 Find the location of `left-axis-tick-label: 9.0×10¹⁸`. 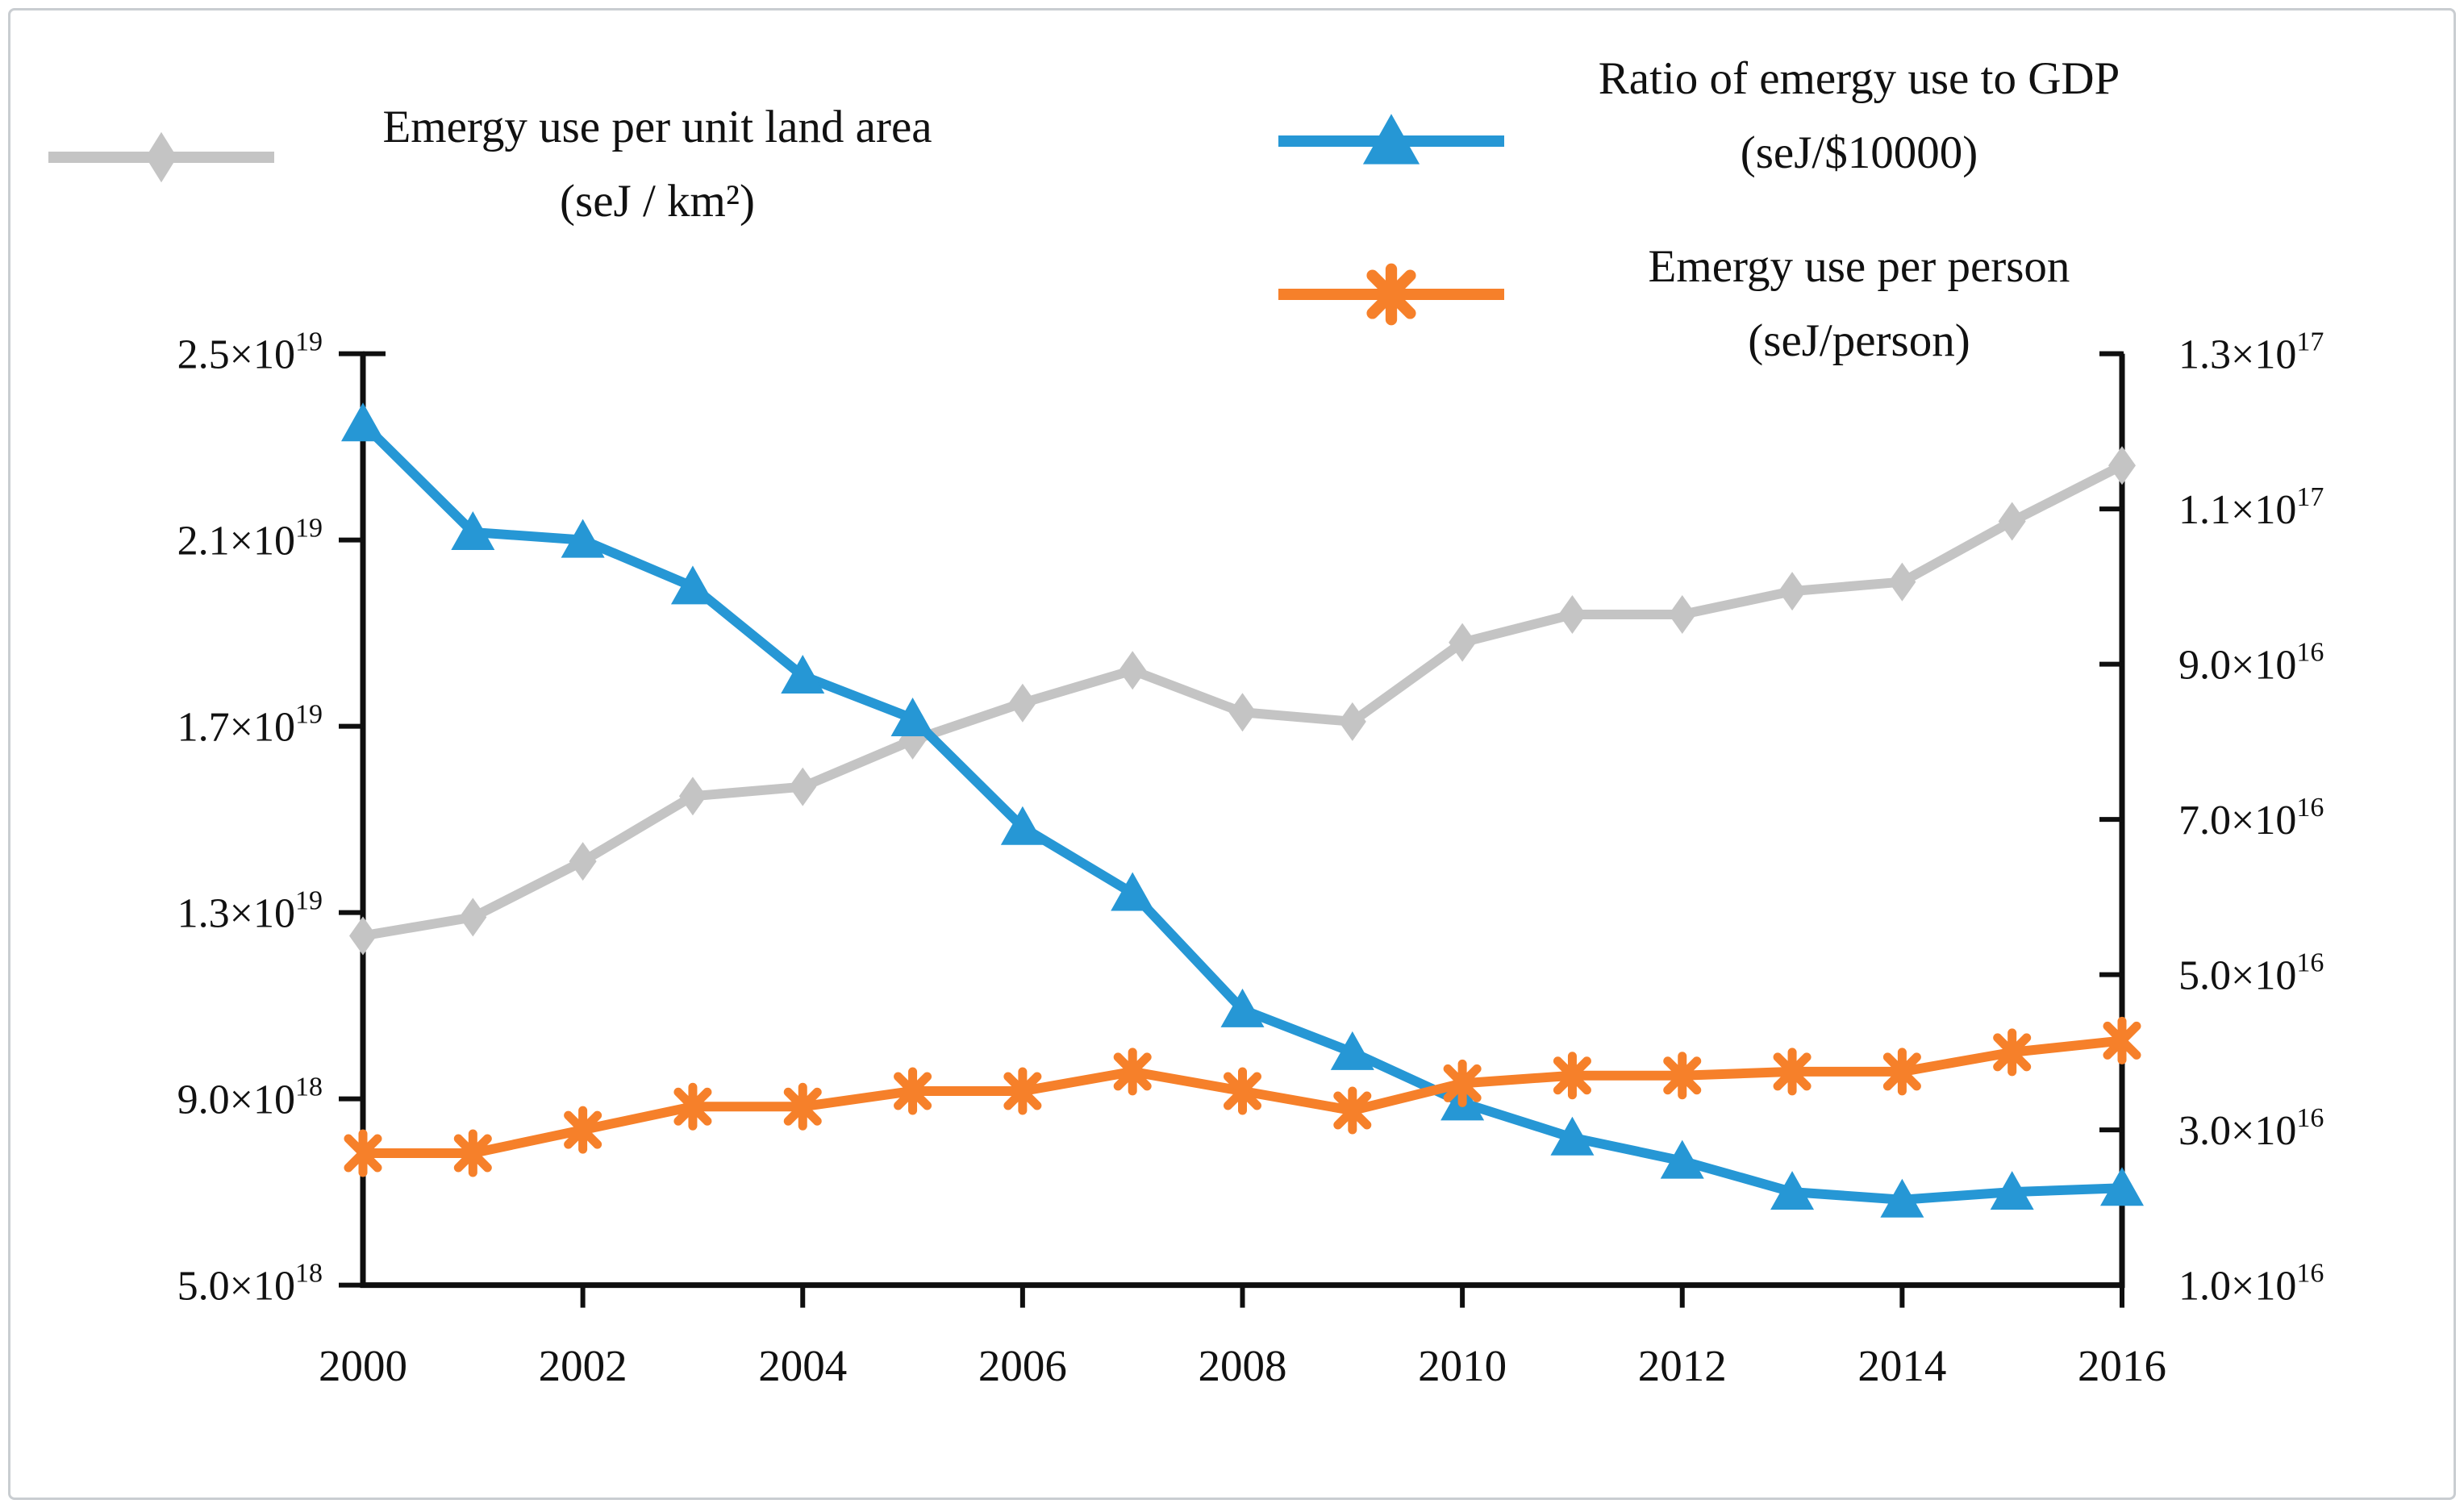

left-axis-tick-label: 9.0×10¹⁸ is located at coordinates (250, 1098).